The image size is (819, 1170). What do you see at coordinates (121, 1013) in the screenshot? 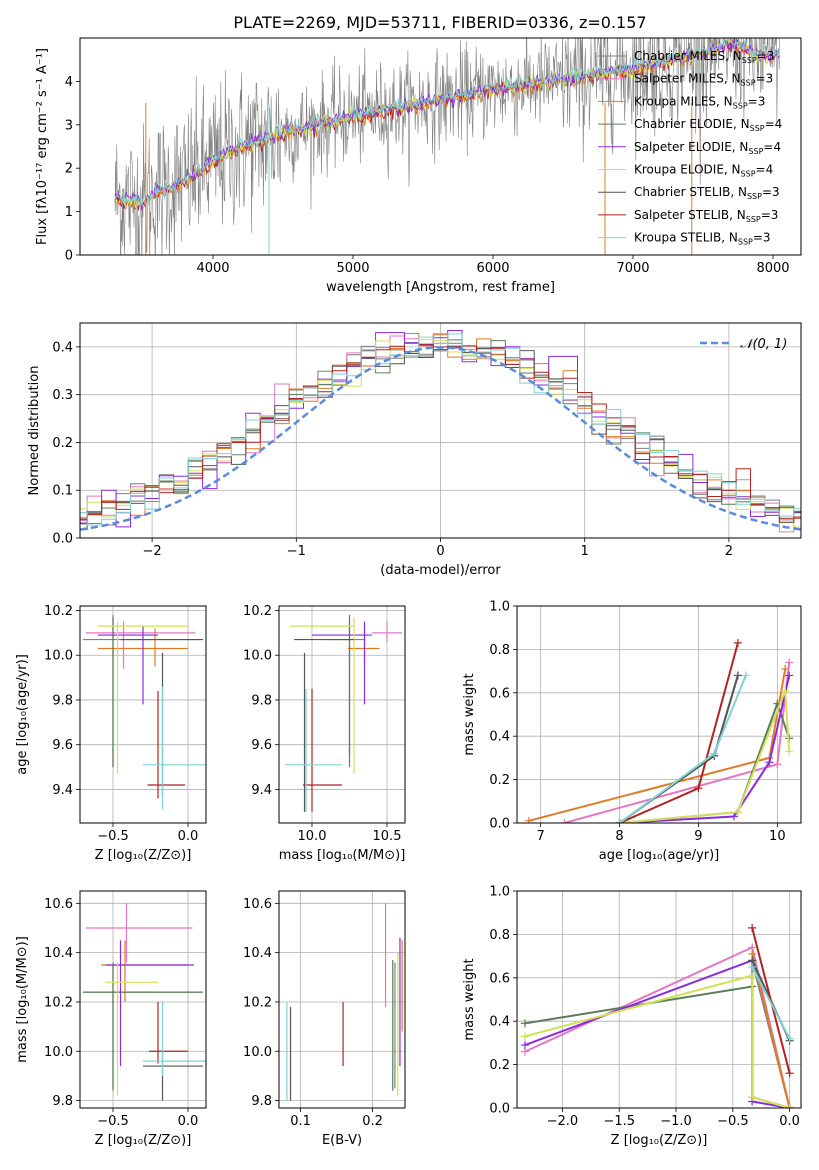
I see `ticks: −0.5 0.0 9.8 10.0 10.2 10.4 10.6` at bounding box center [121, 1013].